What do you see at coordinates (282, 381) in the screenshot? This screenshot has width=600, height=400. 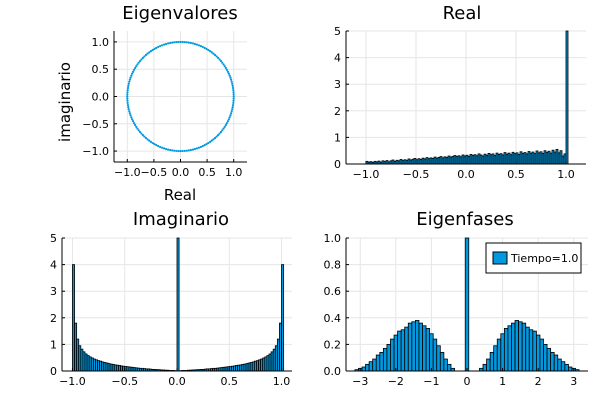 I see `x-tick-label: 1.0` at bounding box center [282, 381].